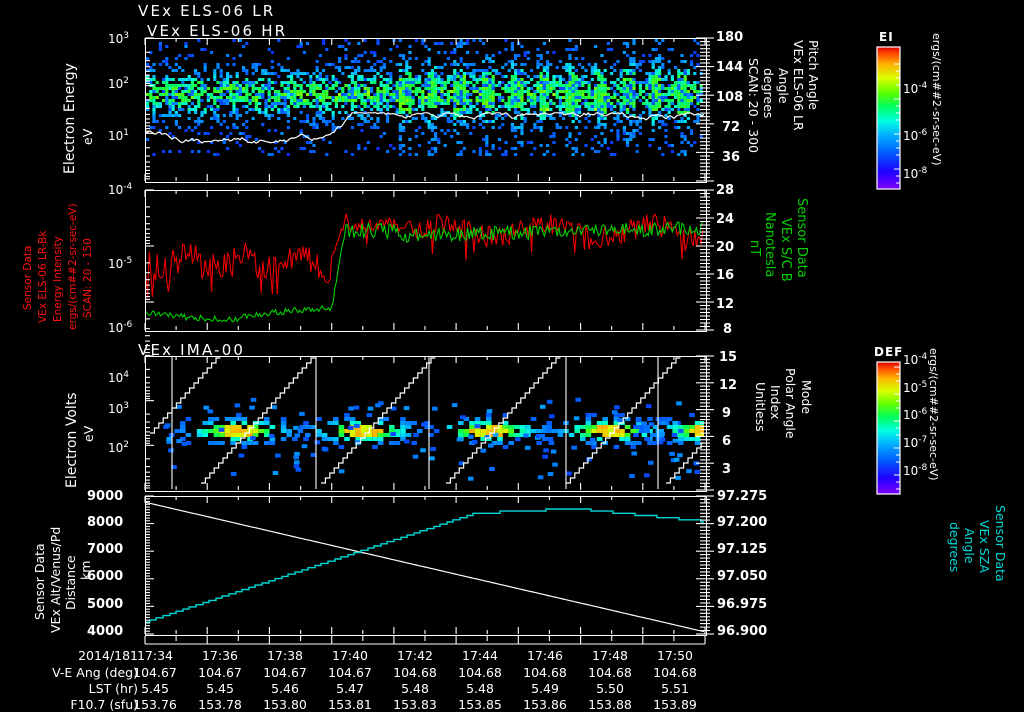 The height and width of the screenshot is (712, 1024). Describe the element at coordinates (731, 157) in the screenshot. I see `panel1-right-tick-4: 36` at that location.